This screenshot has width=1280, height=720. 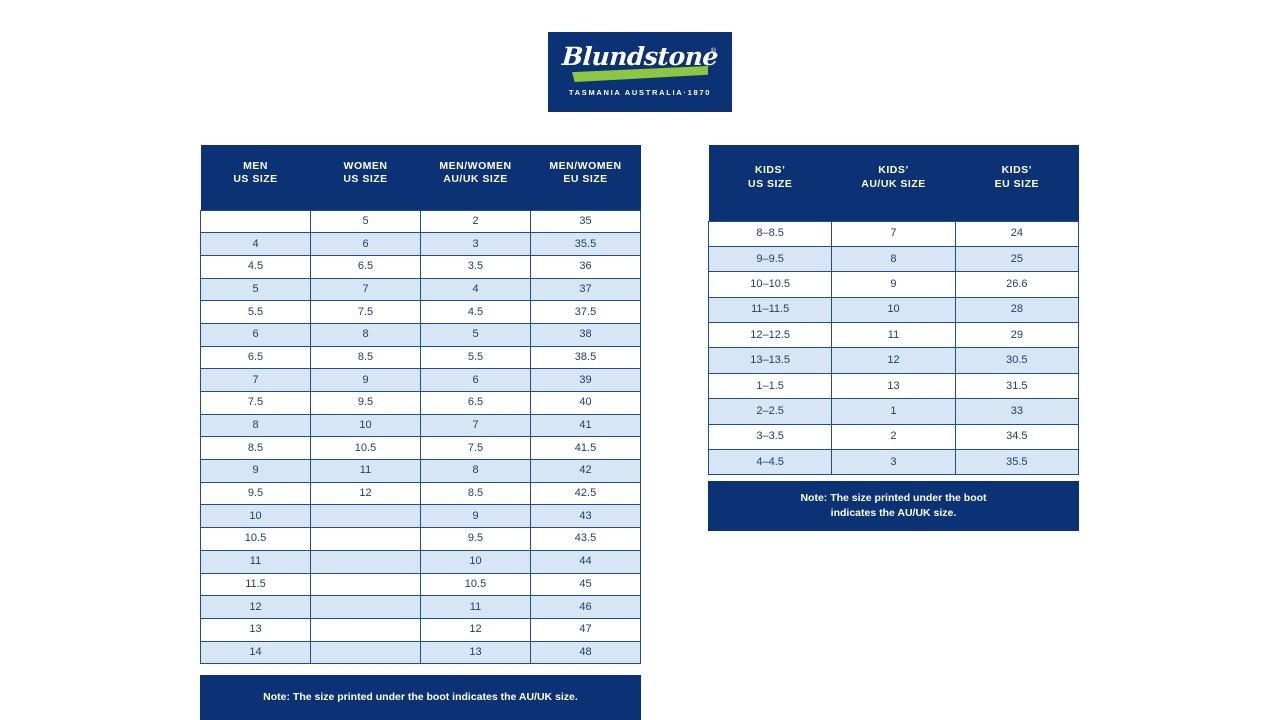 I want to click on table-cell: 24, so click(x=1017, y=233).